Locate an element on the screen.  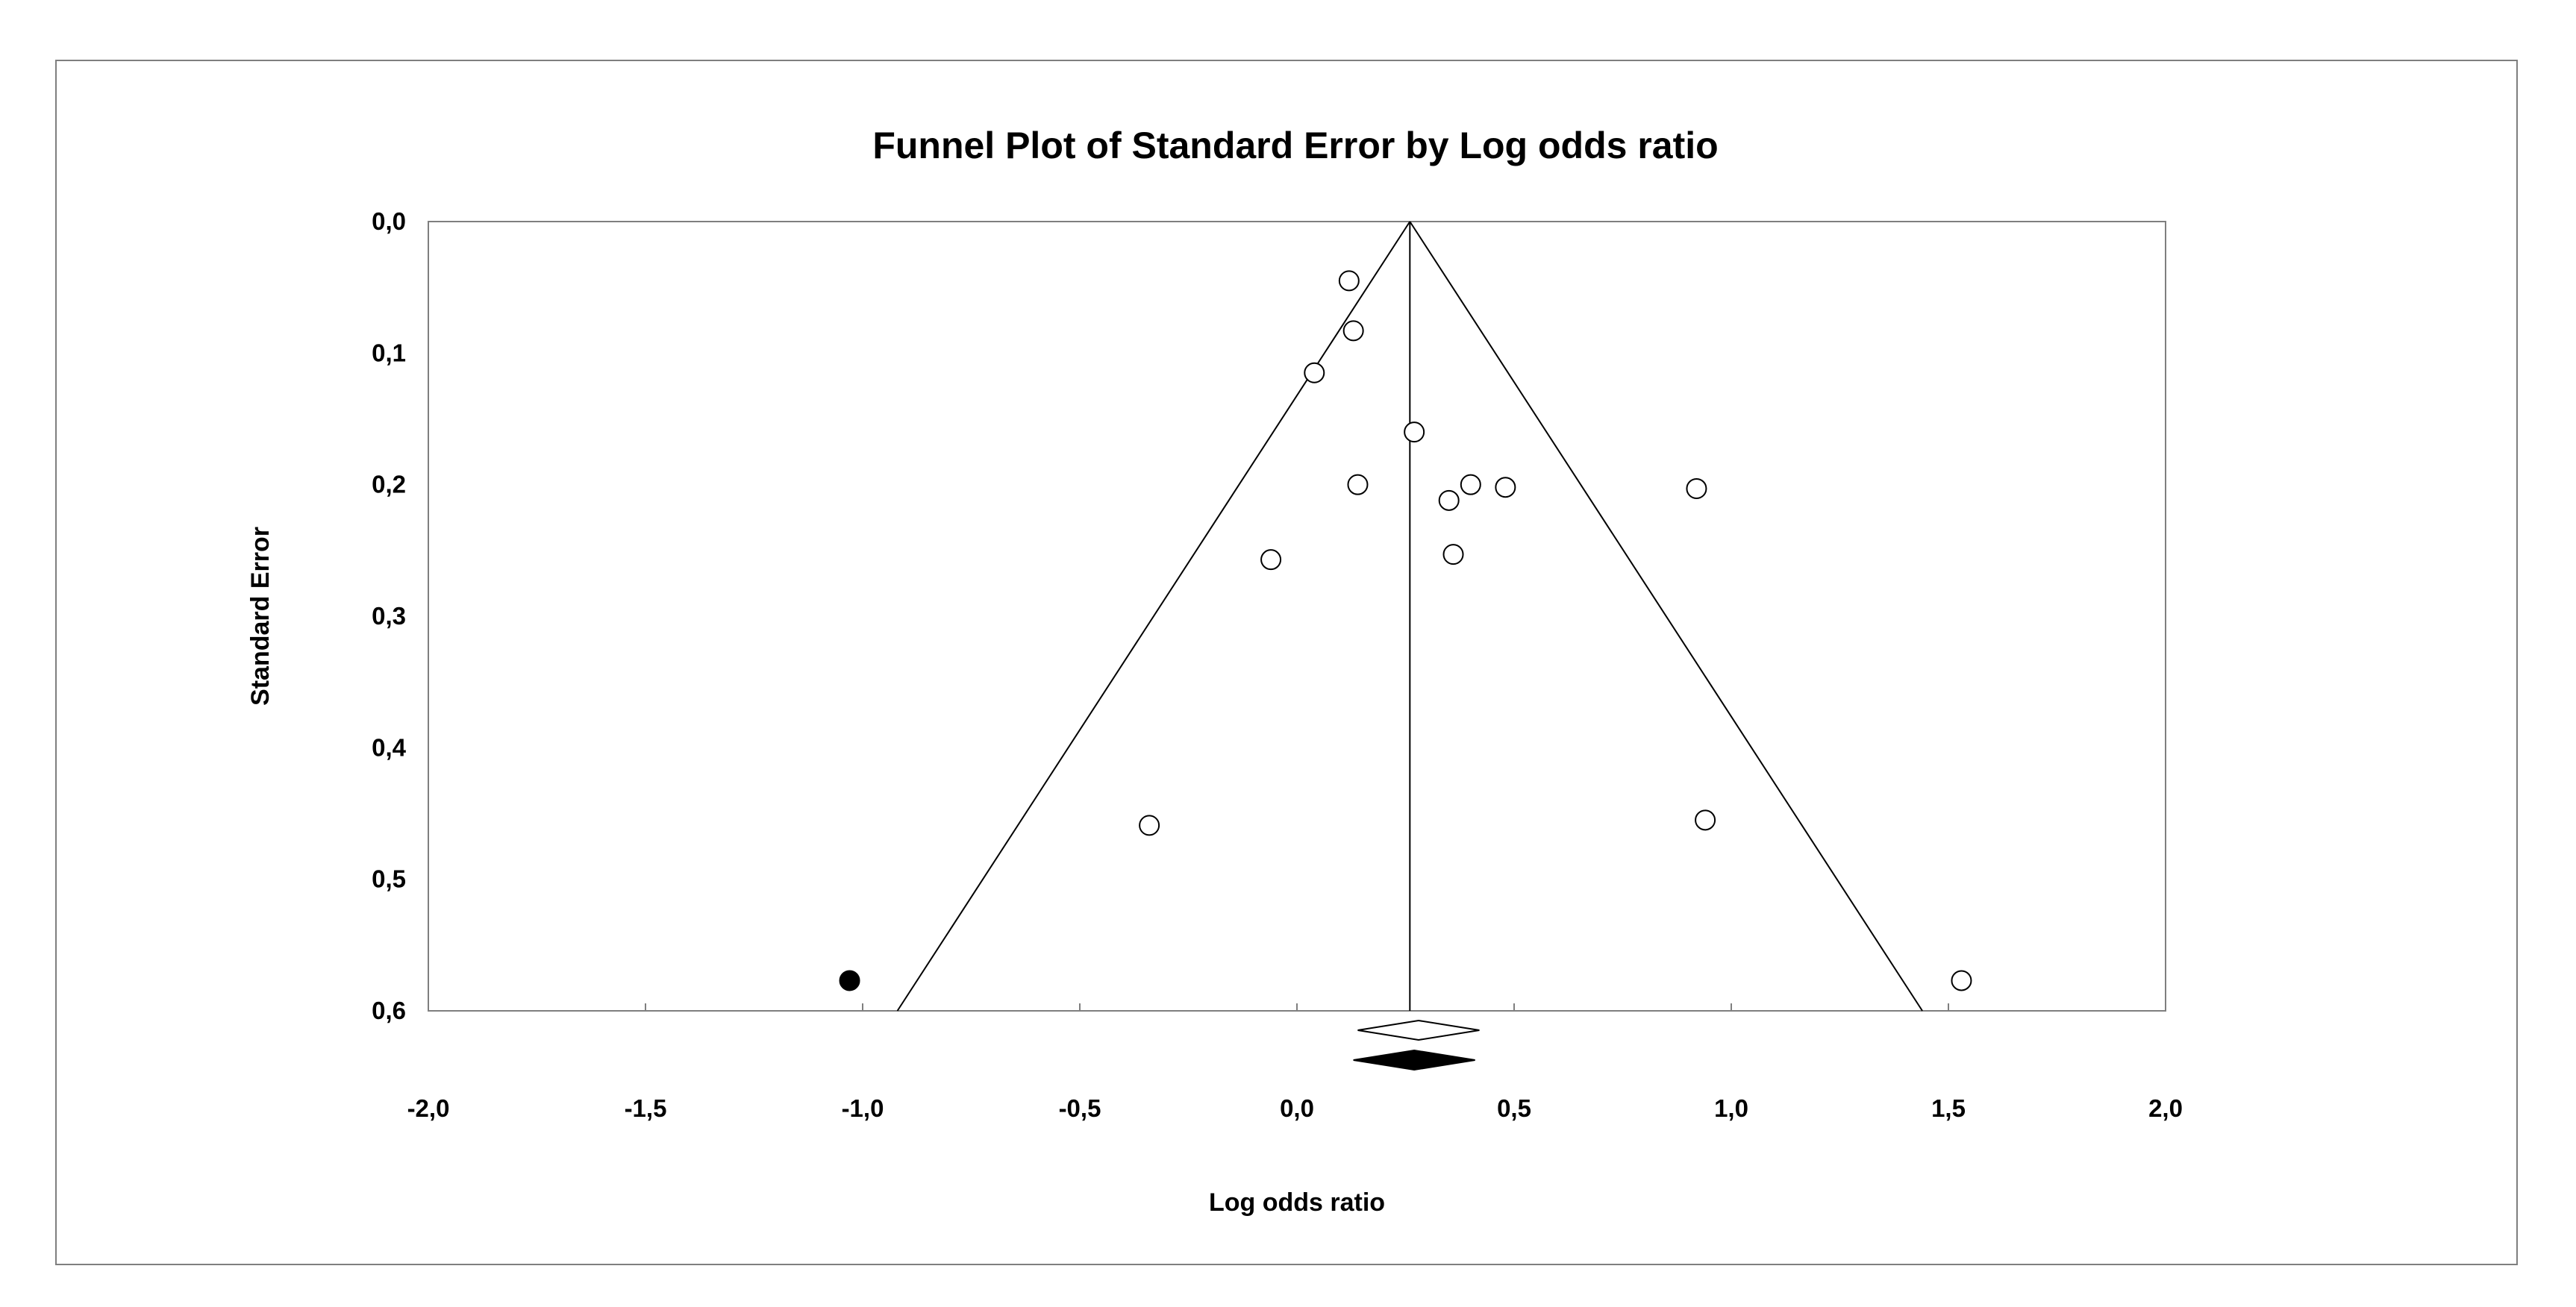
y-axis-tick-labels: 0,0 0,1 0,2 0,3 0,4 0,5 0,6 is located at coordinates (389, 615).